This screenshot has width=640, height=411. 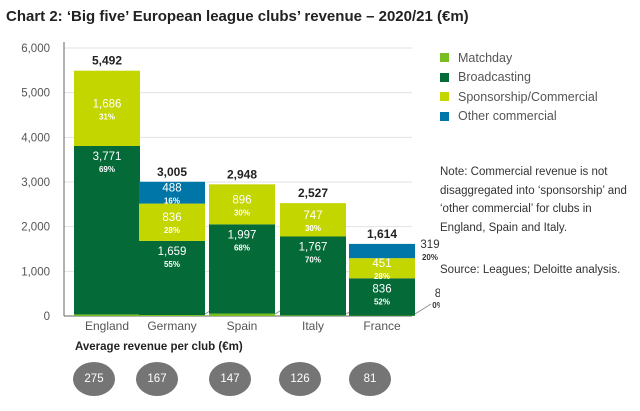 I want to click on legend-item-other-commercial: Other commercial, so click(x=519, y=117).